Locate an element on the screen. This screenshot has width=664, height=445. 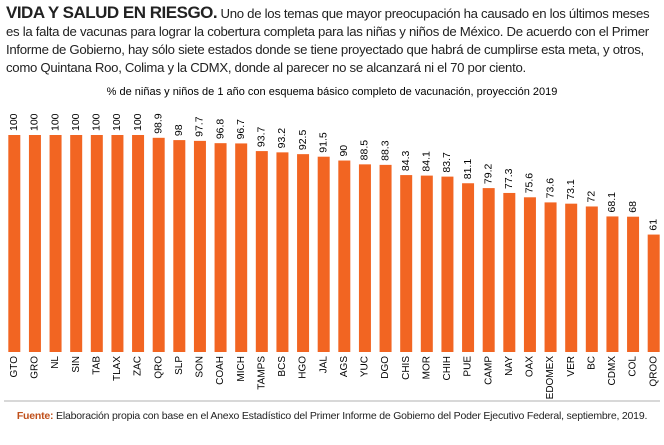
x-tick-label: BC is located at coordinates (591, 363).